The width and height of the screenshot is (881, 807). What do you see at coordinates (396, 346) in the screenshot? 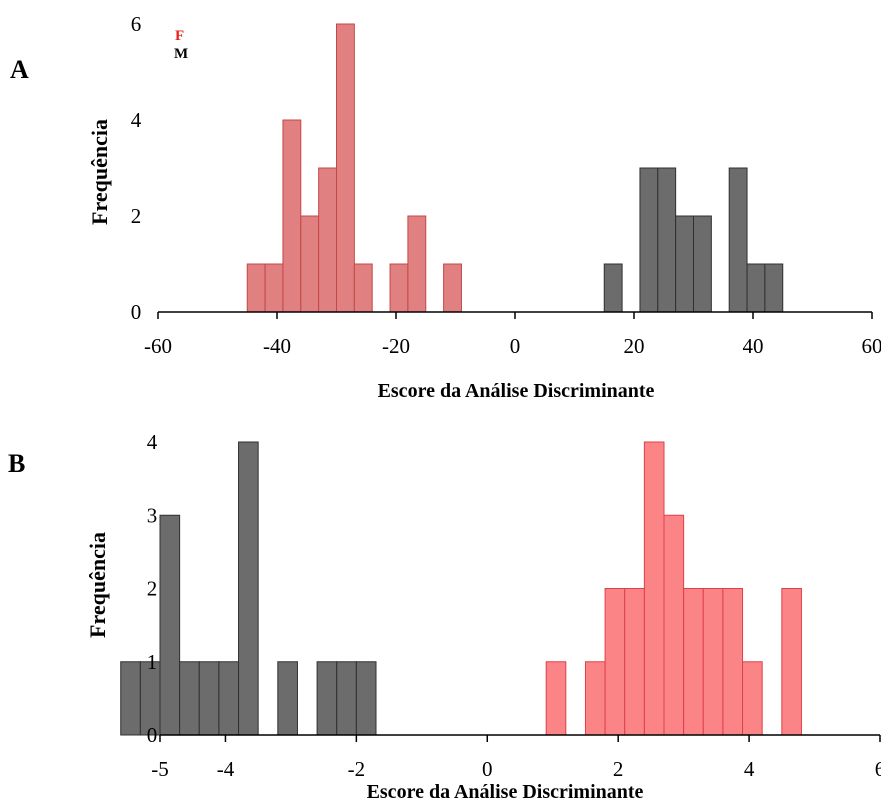
I see `chart-a-x-tick-label: -20` at bounding box center [396, 346].